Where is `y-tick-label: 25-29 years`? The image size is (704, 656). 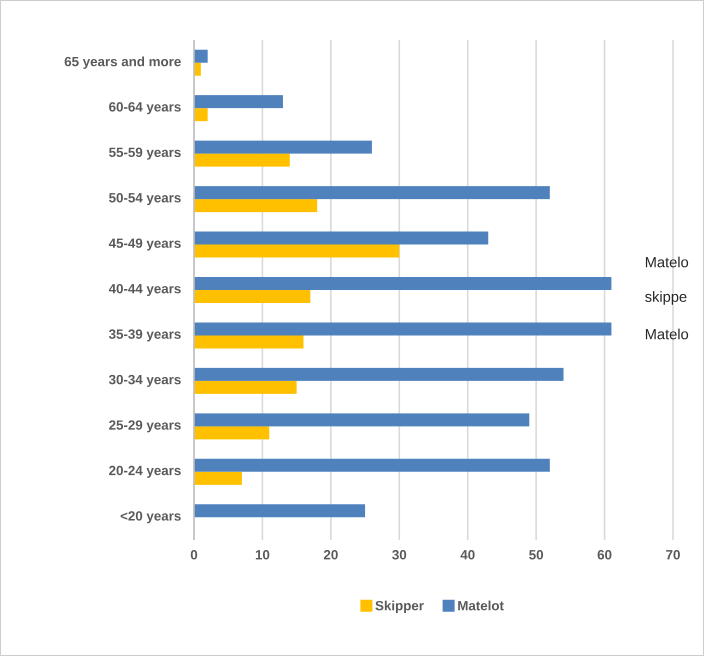
y-tick-label: 25-29 years is located at coordinates (145, 426).